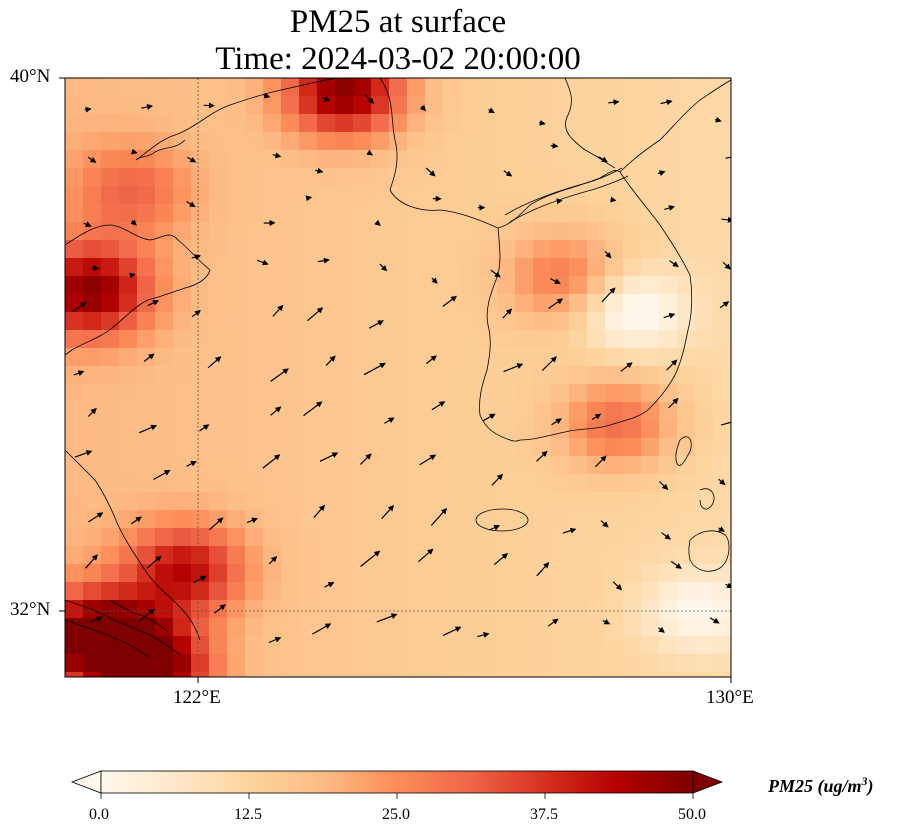  I want to click on colorbar, so click(397, 782).